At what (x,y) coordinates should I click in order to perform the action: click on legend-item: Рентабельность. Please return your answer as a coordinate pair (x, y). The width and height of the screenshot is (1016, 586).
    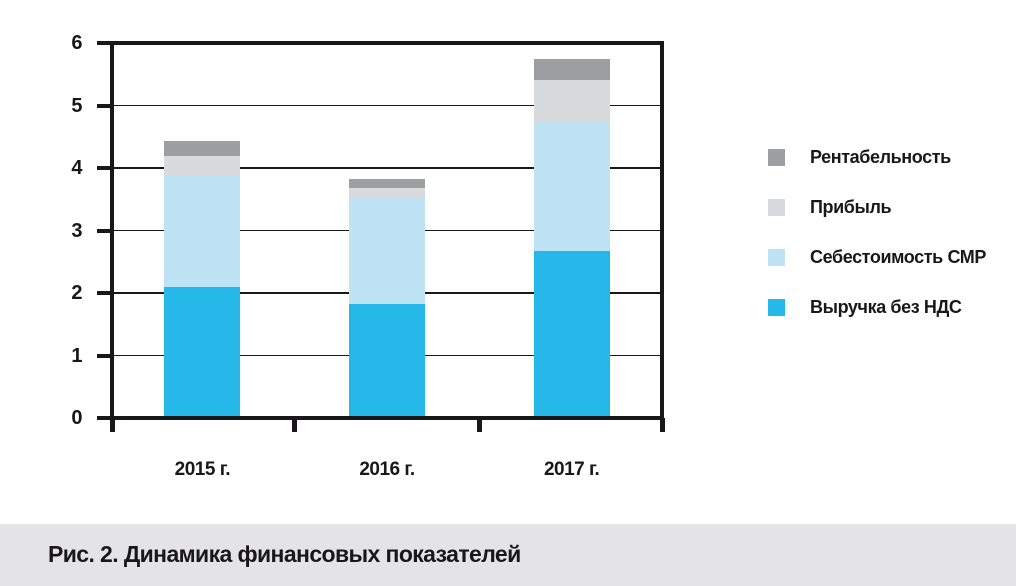
    Looking at the image, I should click on (859, 157).